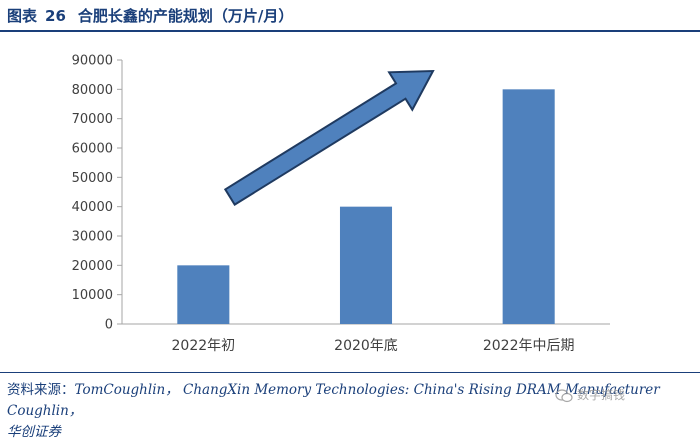 The width and height of the screenshot is (700, 443). I want to click on figure-title: 图表 26 合肥长鑫的产能规划（万片/月）, so click(150, 16).